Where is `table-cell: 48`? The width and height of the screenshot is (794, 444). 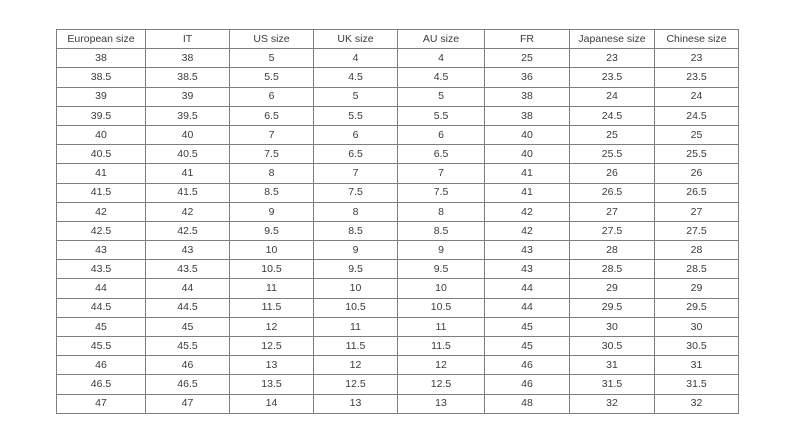
table-cell: 48 is located at coordinates (527, 403).